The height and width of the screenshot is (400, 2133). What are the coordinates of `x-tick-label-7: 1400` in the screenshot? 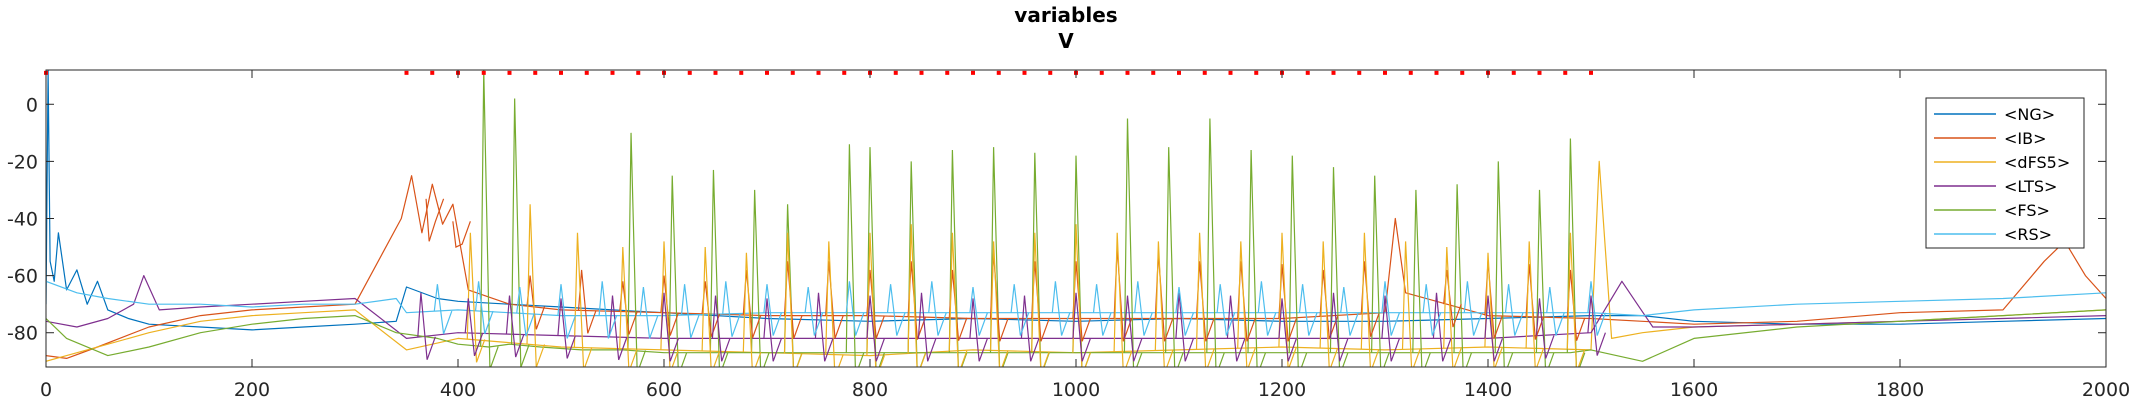 It's located at (1488, 389).